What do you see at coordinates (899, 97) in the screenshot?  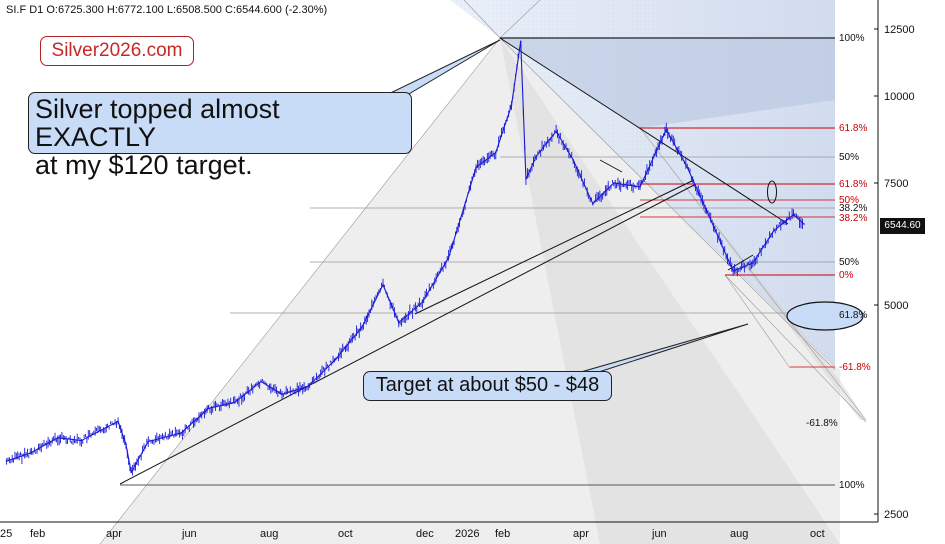 I see `y-tick-10000: 10000` at bounding box center [899, 97].